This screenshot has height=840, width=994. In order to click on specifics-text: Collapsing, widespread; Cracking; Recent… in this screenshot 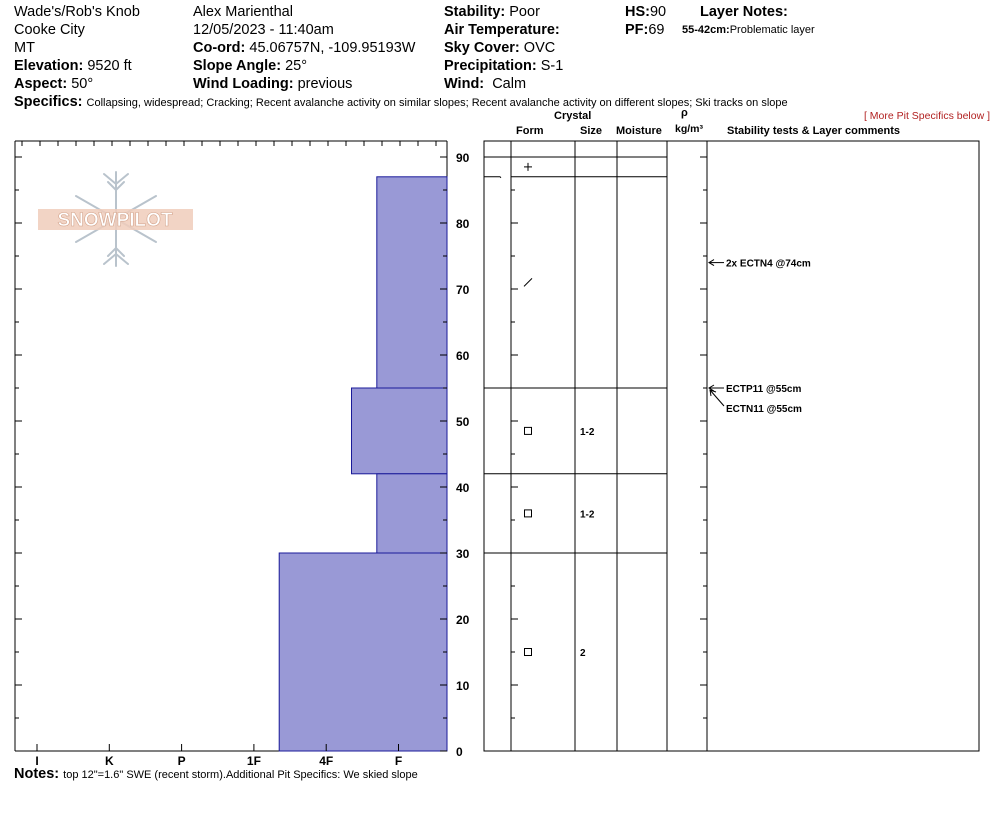, I will do `click(437, 103)`.